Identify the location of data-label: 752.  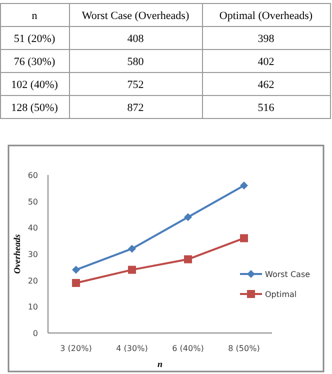
(135, 85).